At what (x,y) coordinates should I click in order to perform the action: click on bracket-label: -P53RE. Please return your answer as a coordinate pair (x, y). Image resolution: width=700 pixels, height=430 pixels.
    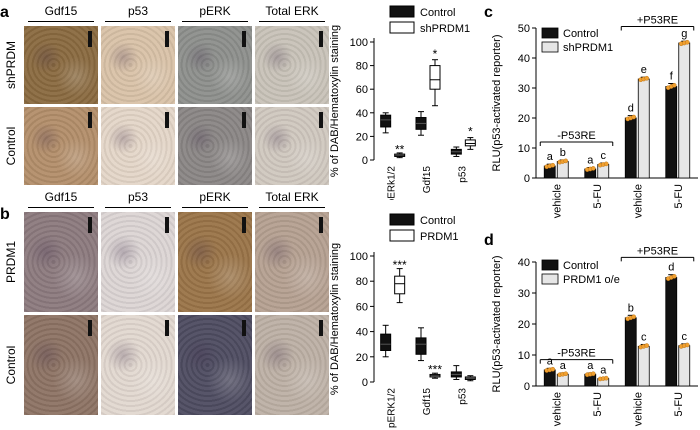
    Looking at the image, I should click on (576, 136).